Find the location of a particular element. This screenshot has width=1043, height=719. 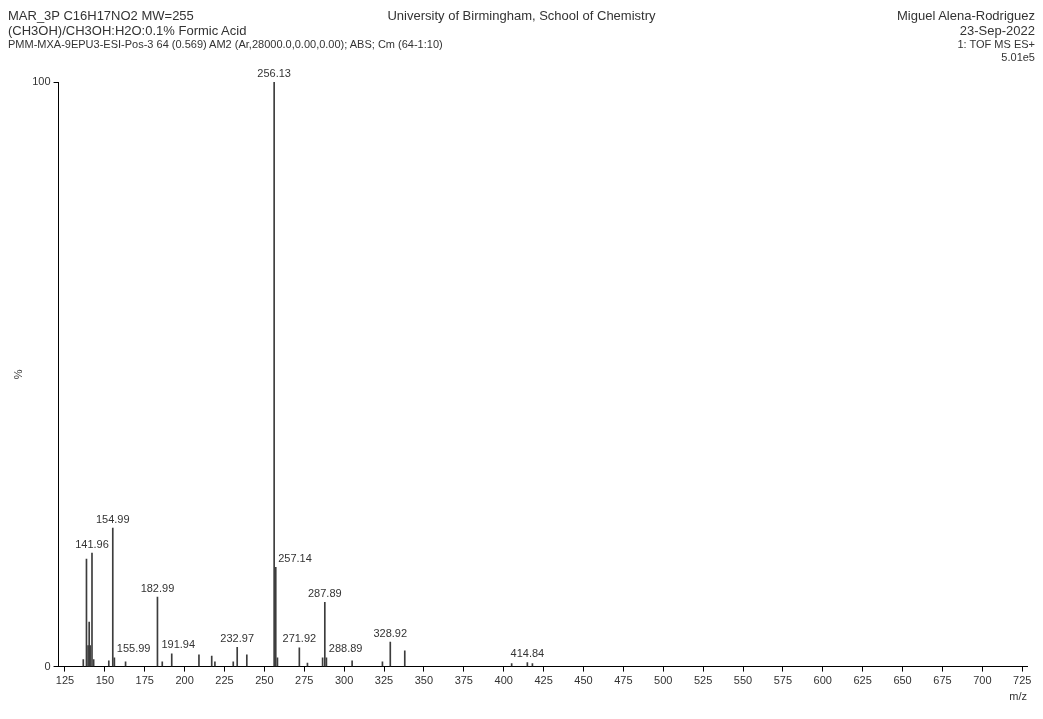

x-tick-label: 625 is located at coordinates (862, 680).